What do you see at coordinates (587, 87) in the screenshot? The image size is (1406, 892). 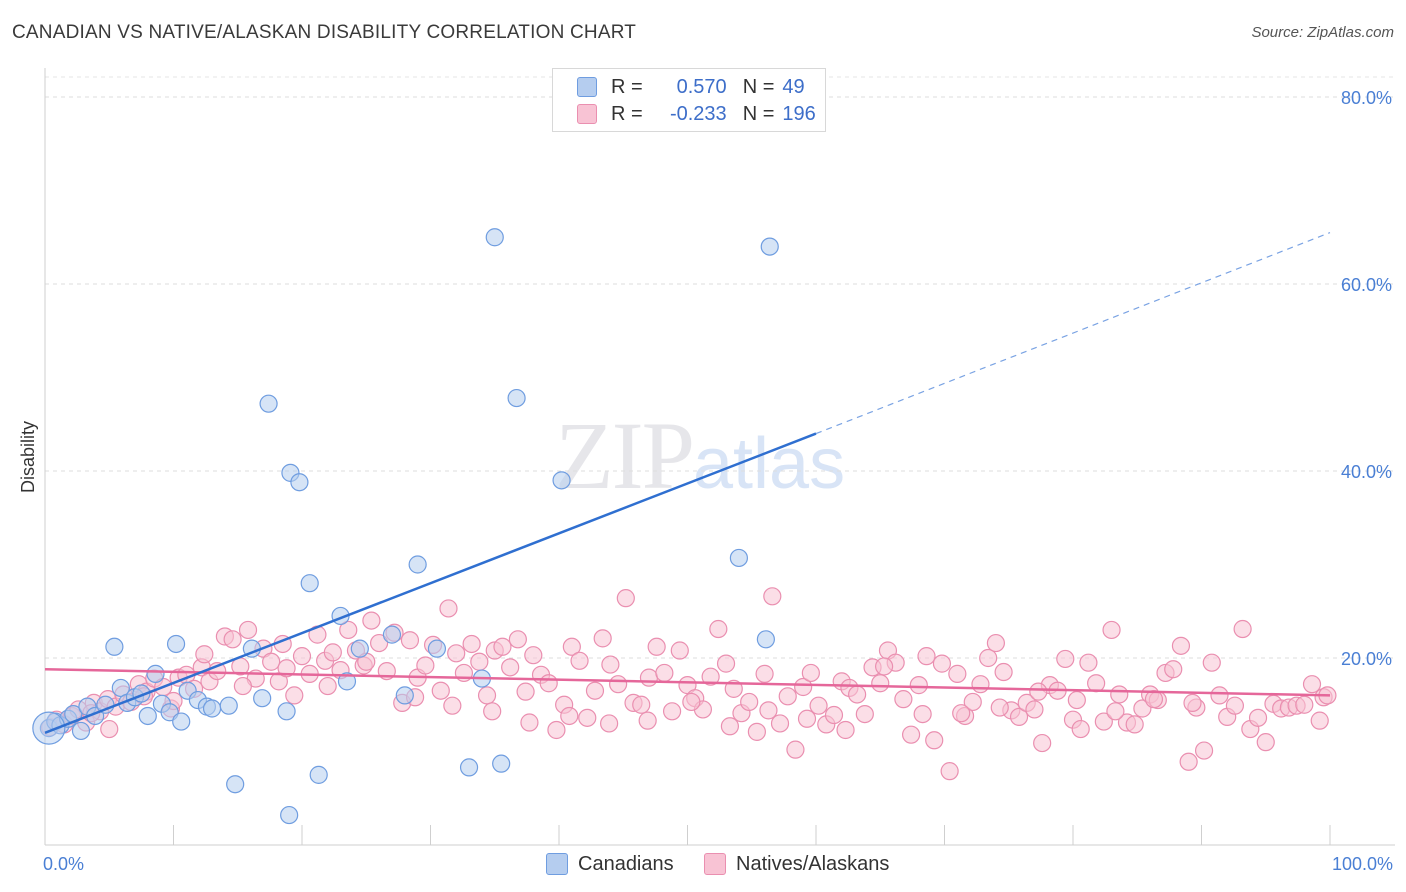 I see `canadians-swatch` at bounding box center [587, 87].